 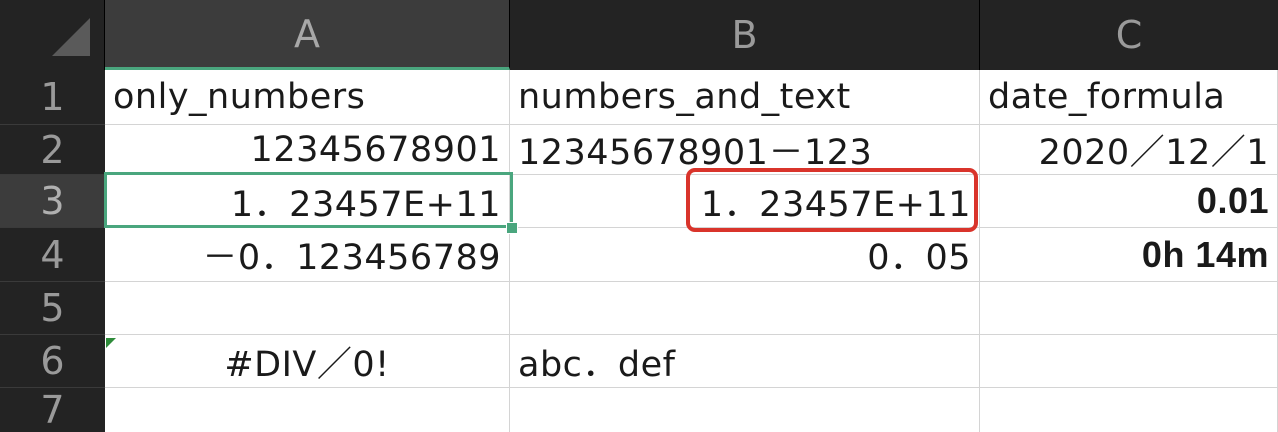 I want to click on cell-b6: abc．def, so click(x=745, y=361).